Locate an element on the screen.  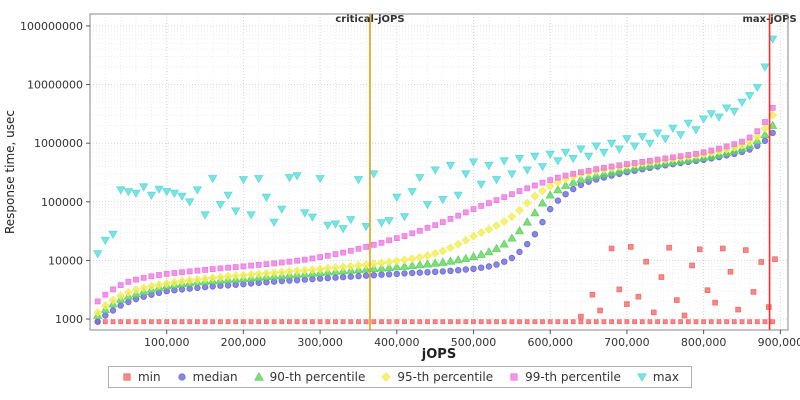
legend-item-label: 99-th percentile is located at coordinates (573, 377).